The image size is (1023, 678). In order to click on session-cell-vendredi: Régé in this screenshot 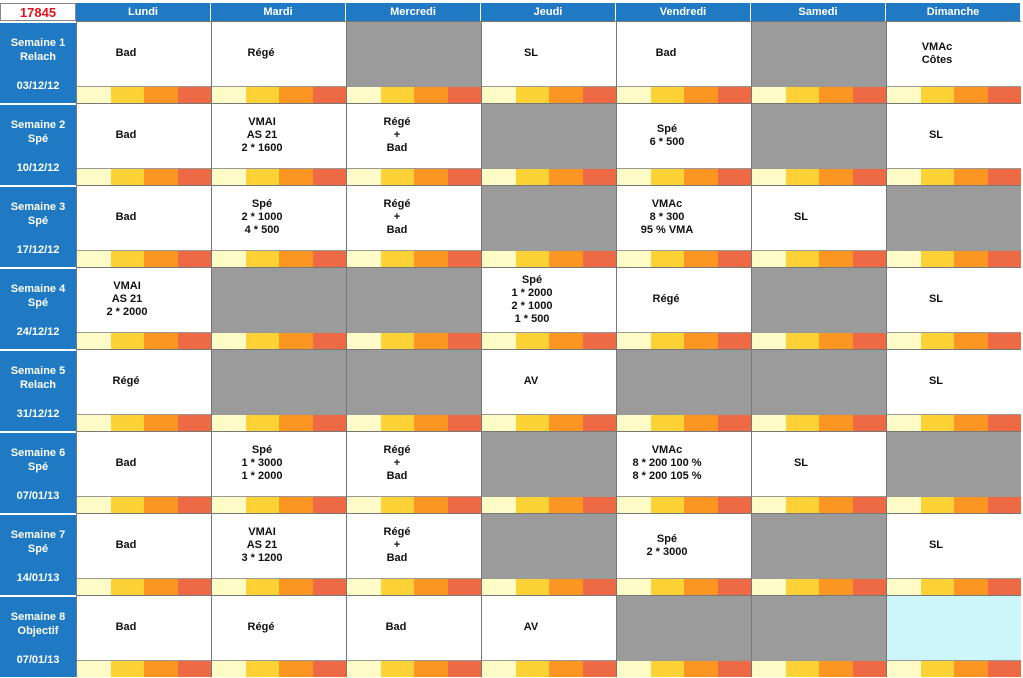, I will do `click(683, 308)`.